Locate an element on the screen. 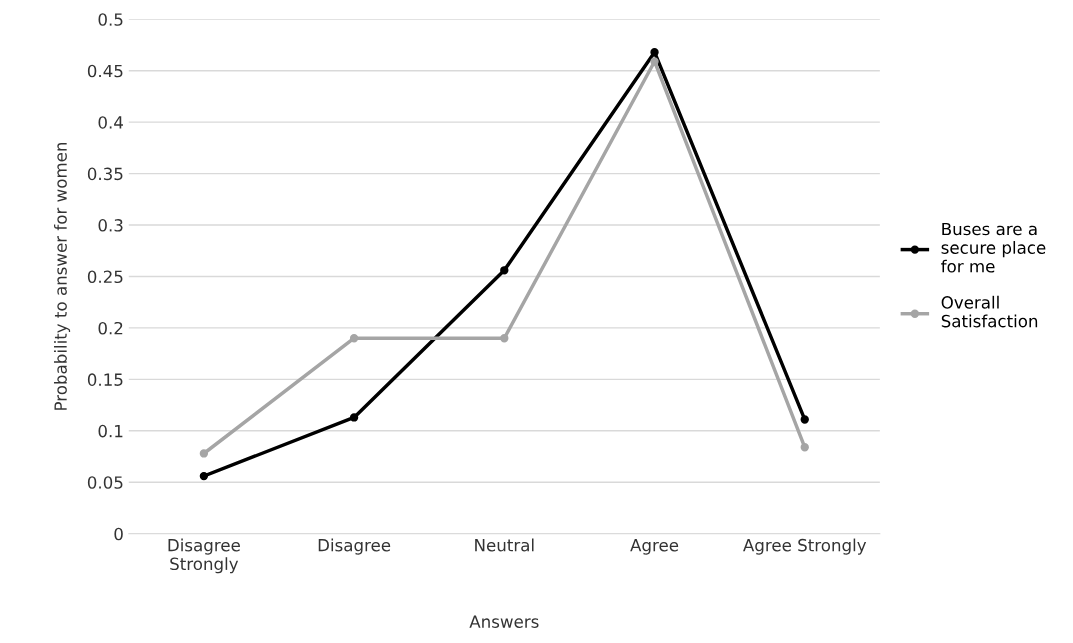 This screenshot has height=643, width=1073. y-tick-label: 0 is located at coordinates (118, 534).